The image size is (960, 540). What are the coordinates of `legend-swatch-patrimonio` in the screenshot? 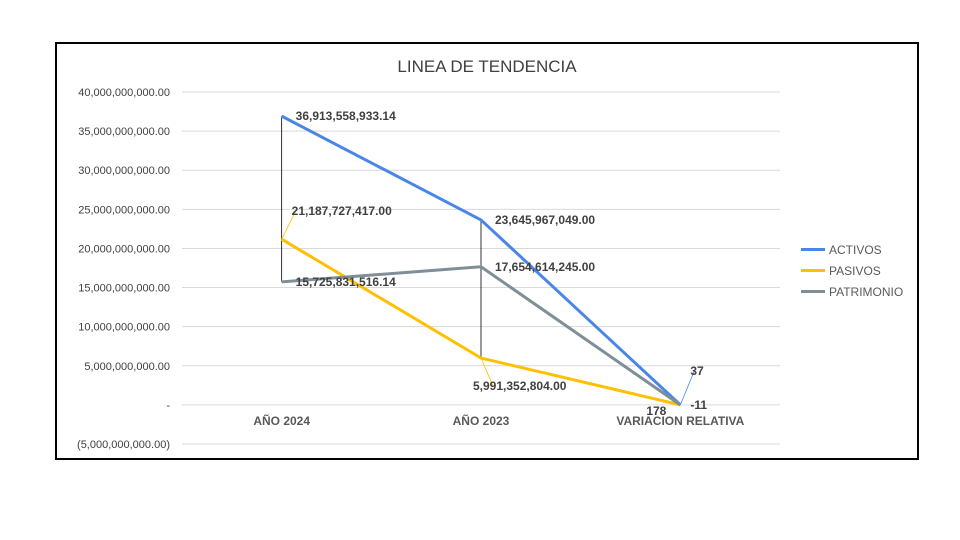 It's located at (813, 291).